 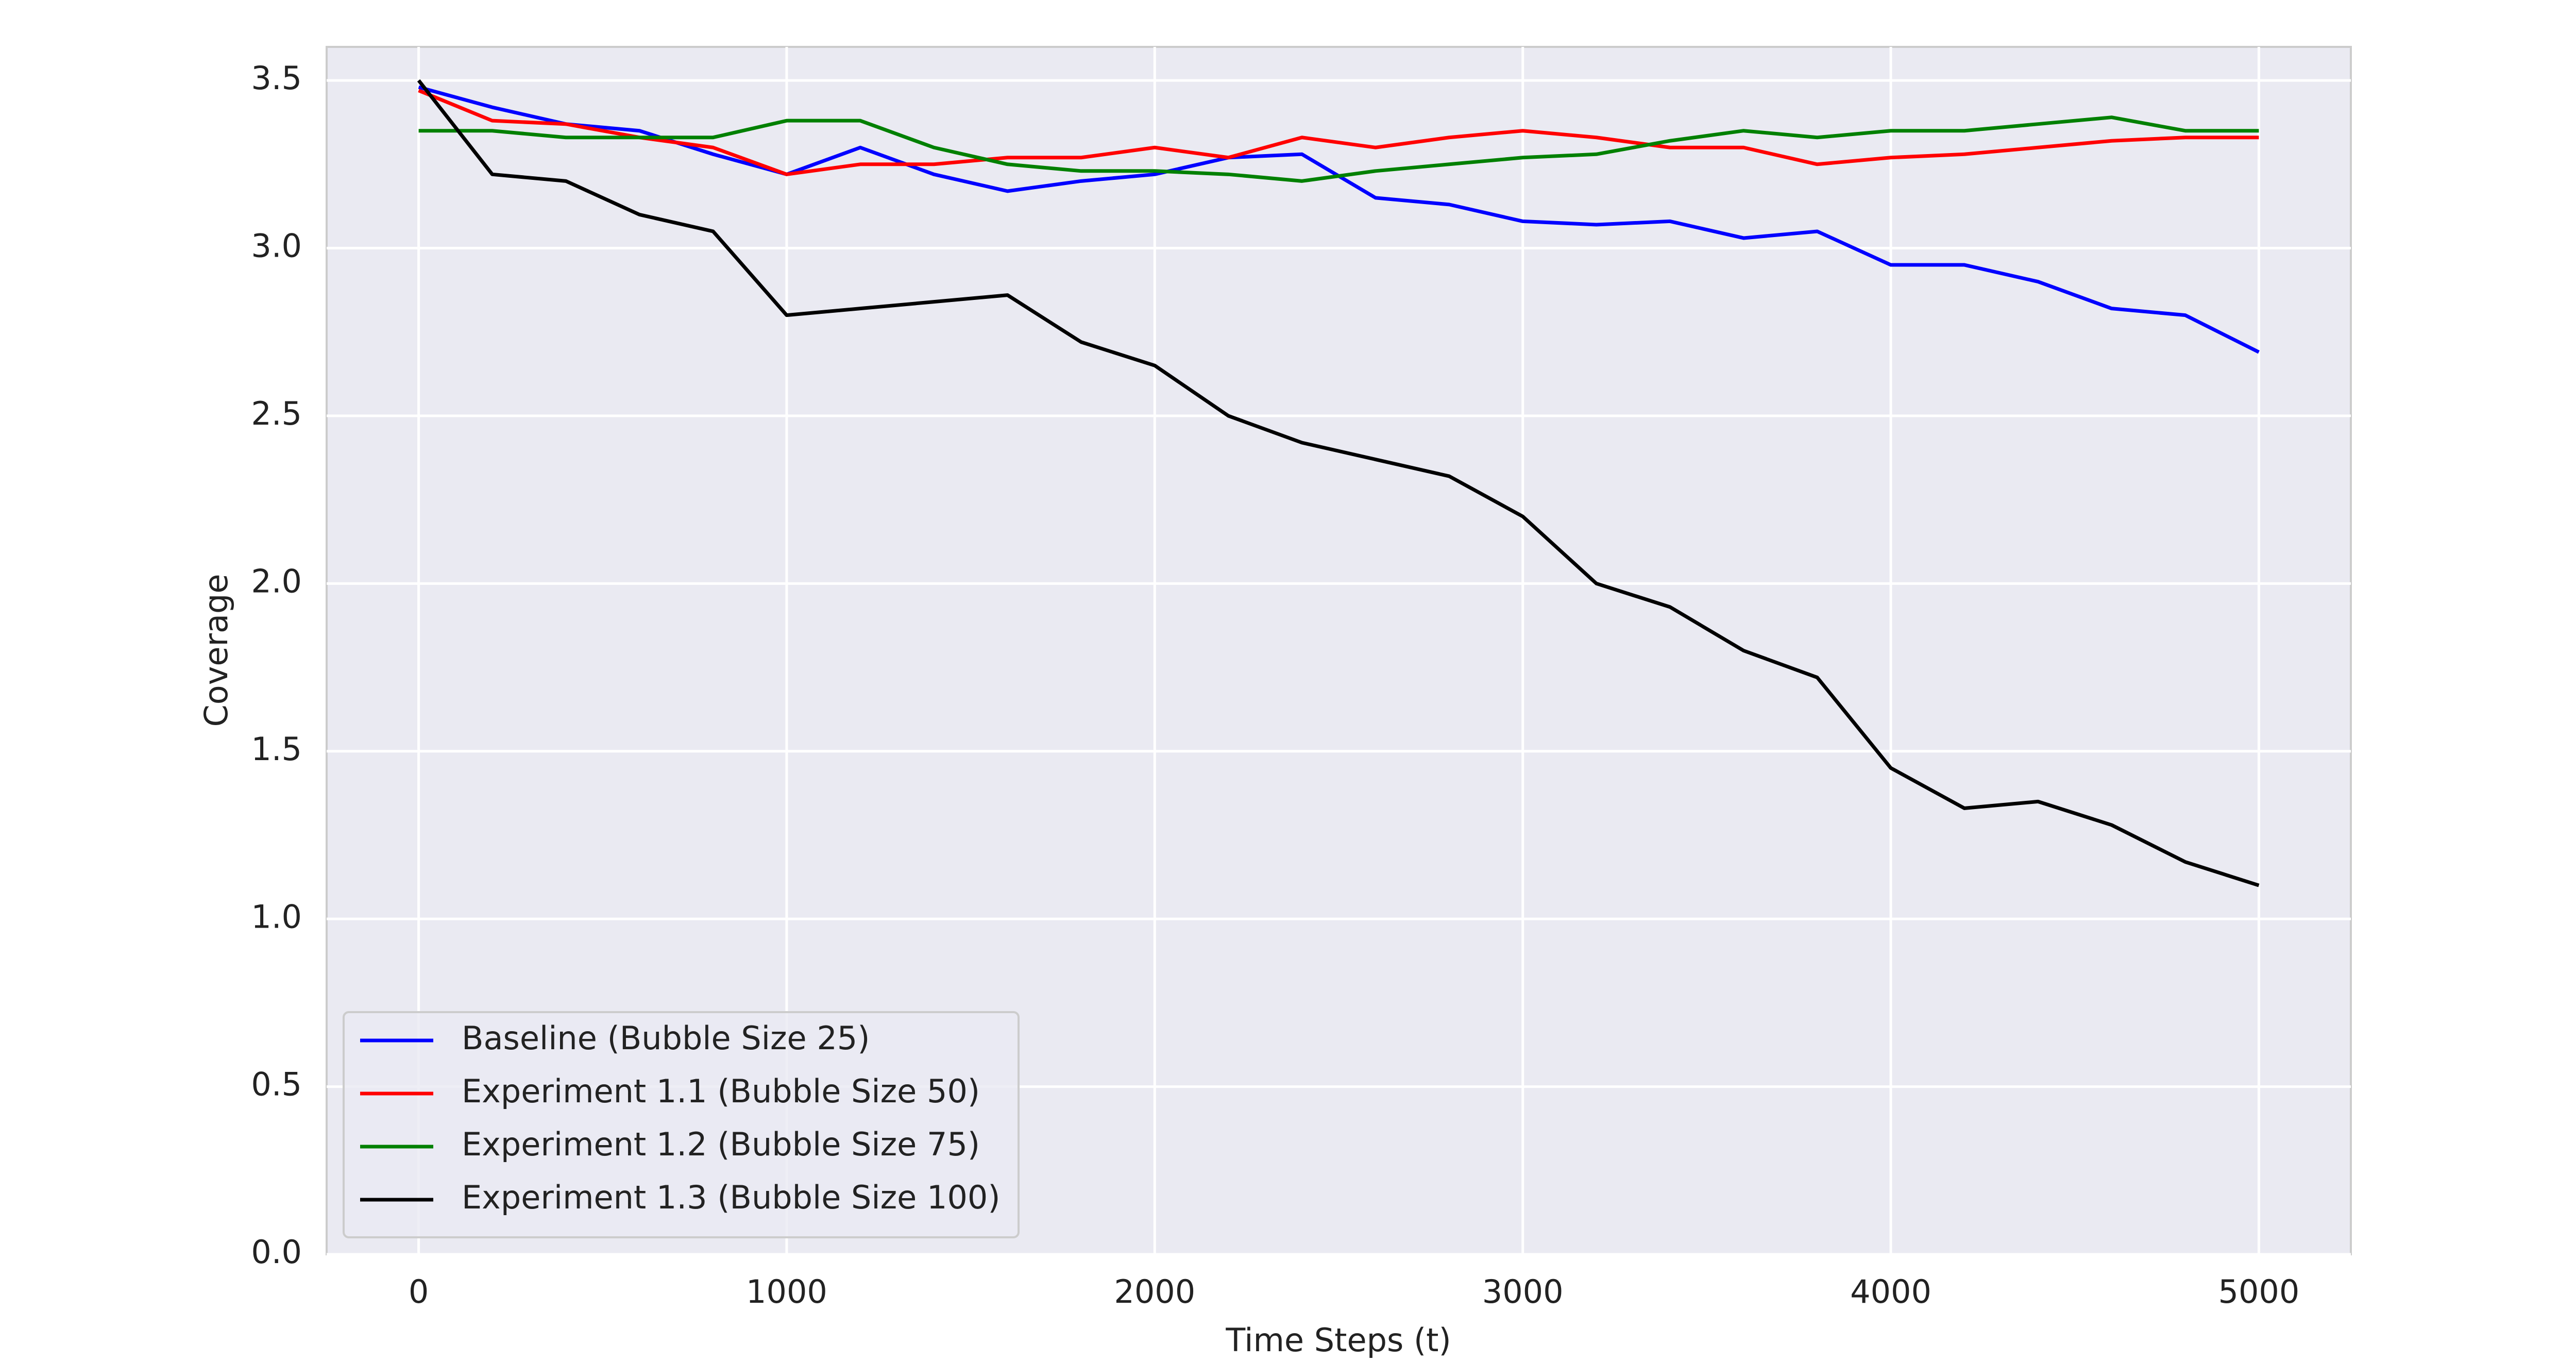 I want to click on legend-label: Experiment 1.2 (Bubble Size 75), so click(x=721, y=1144).